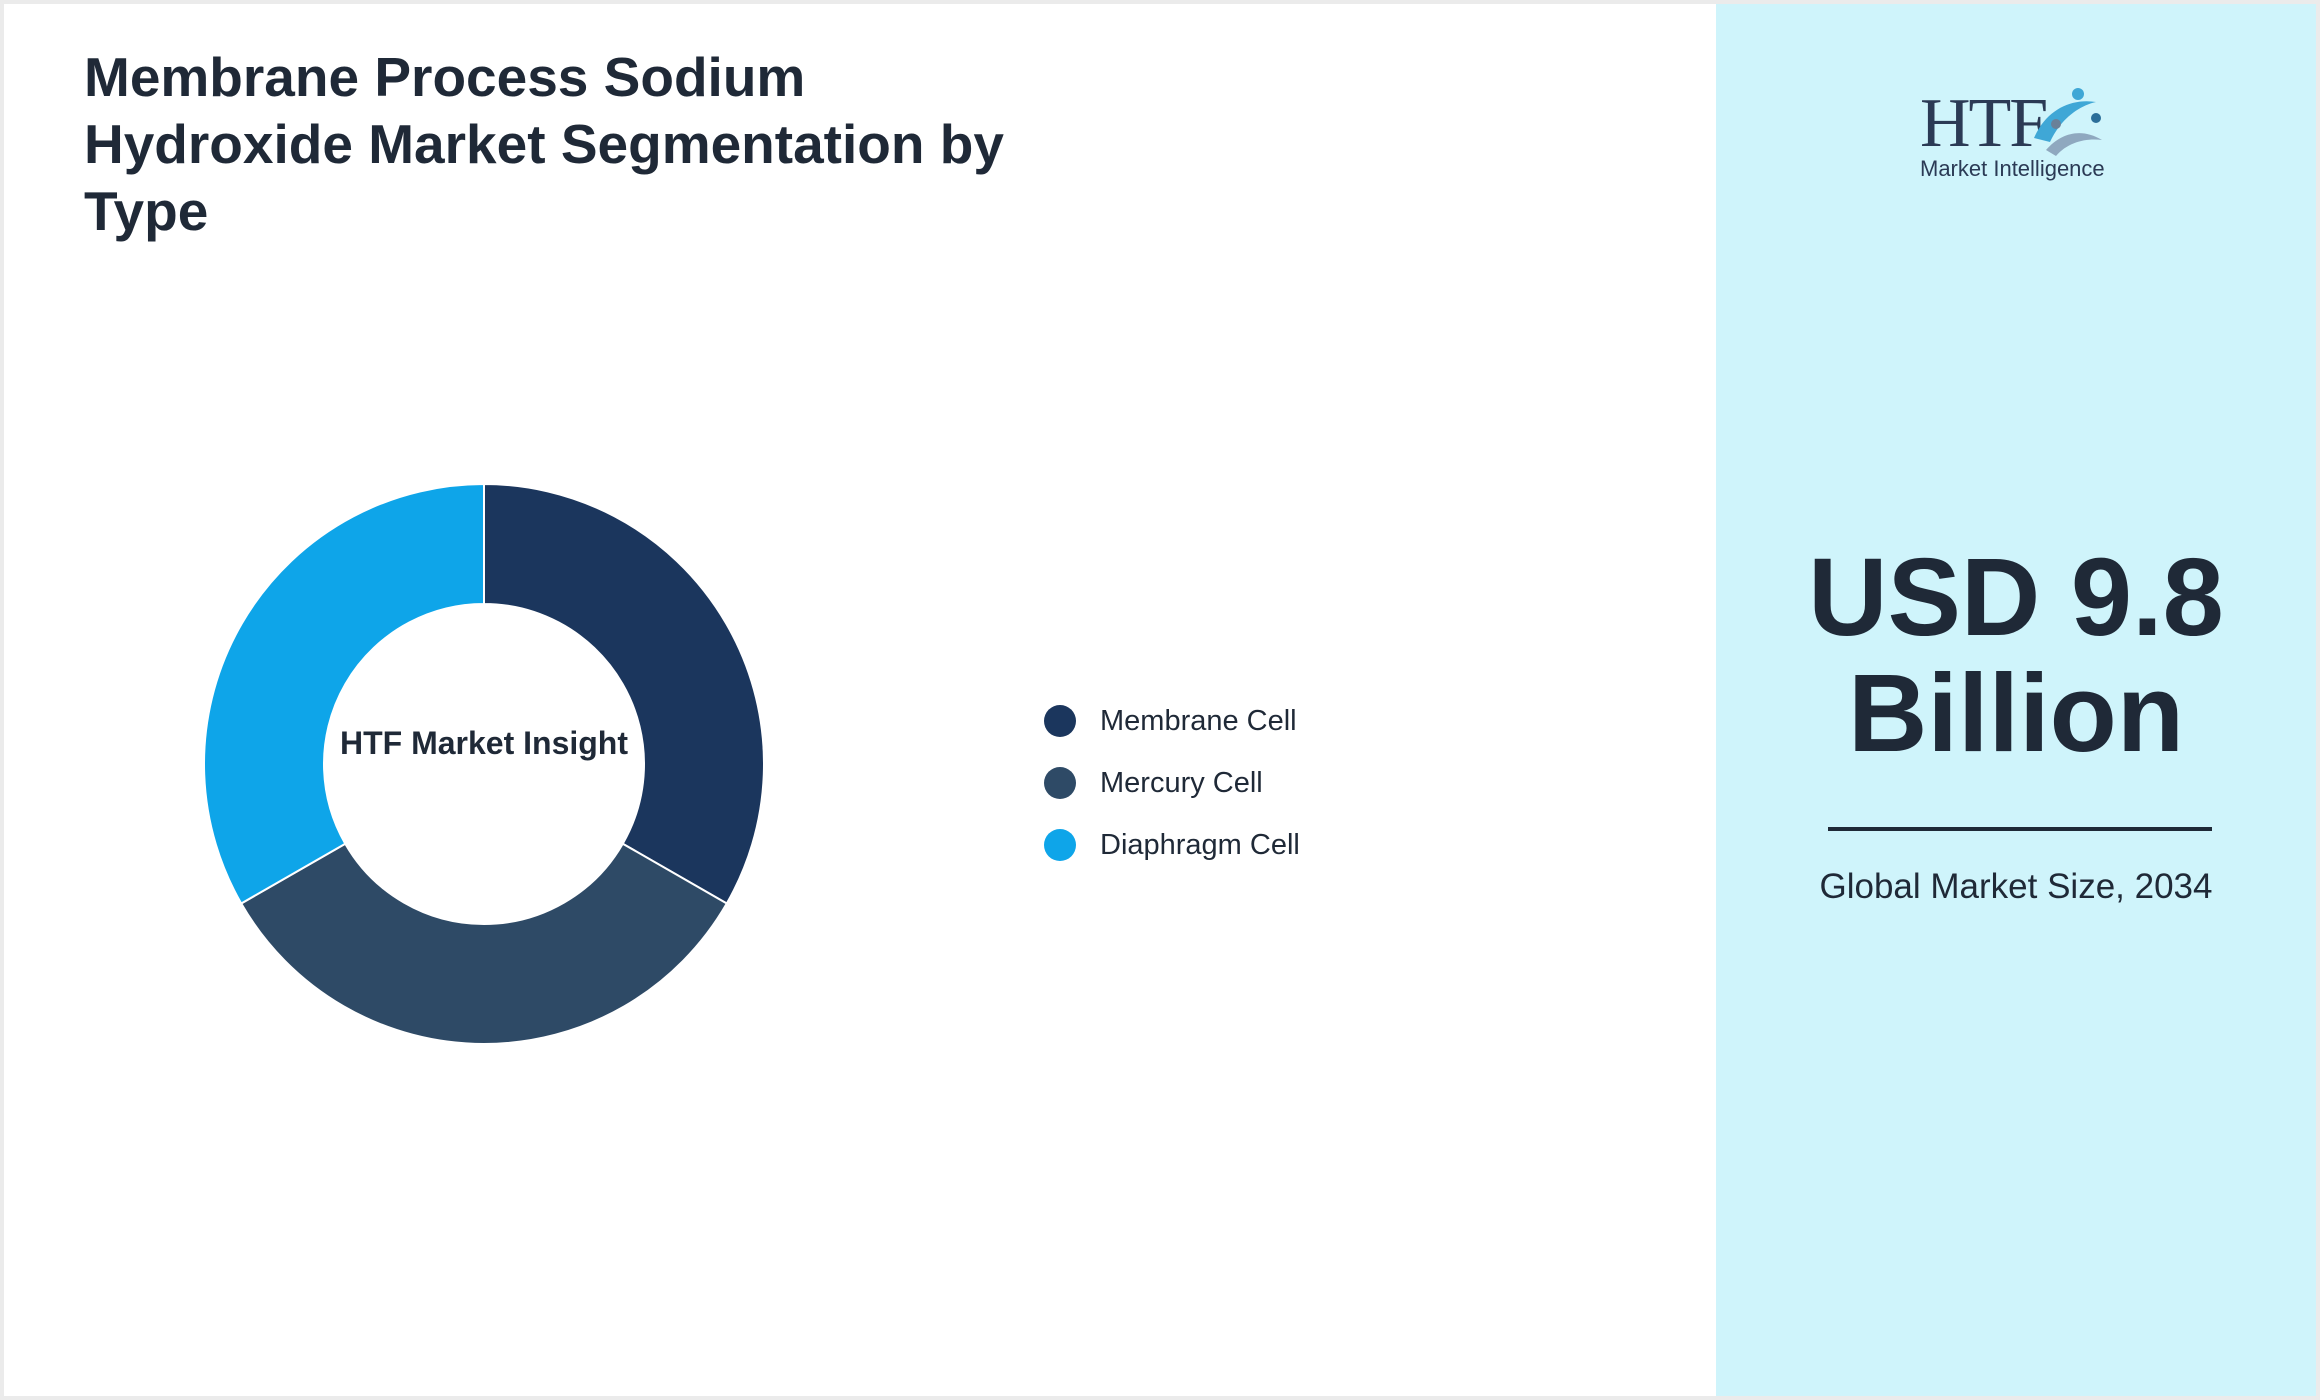 The image size is (2320, 1400). I want to click on legend-item-mercury-cell: Mercury Cell, so click(1284, 783).